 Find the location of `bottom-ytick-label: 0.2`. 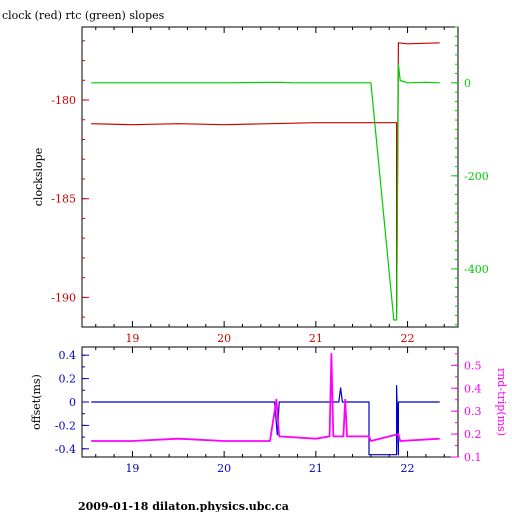

bottom-ytick-label: 0.2 is located at coordinates (68, 379).